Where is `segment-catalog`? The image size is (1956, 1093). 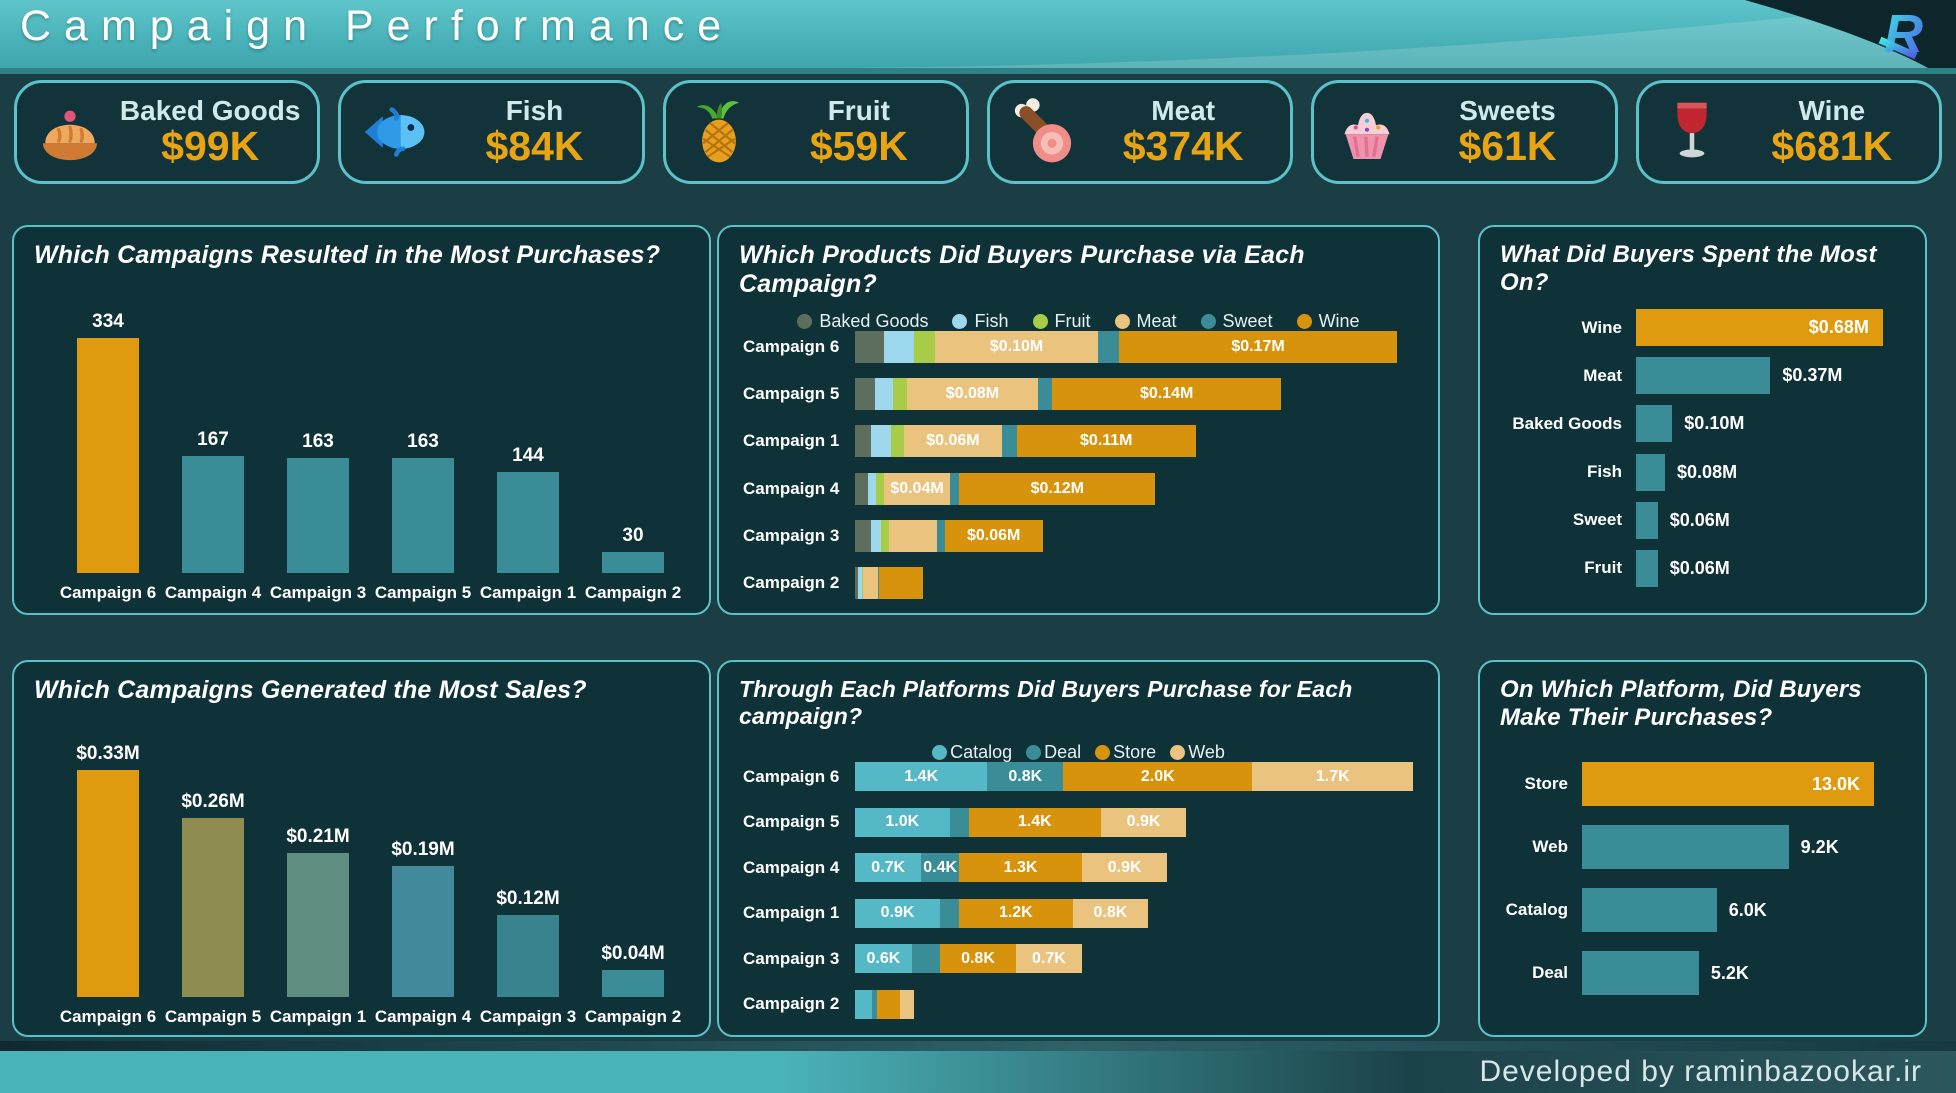 segment-catalog is located at coordinates (864, 1004).